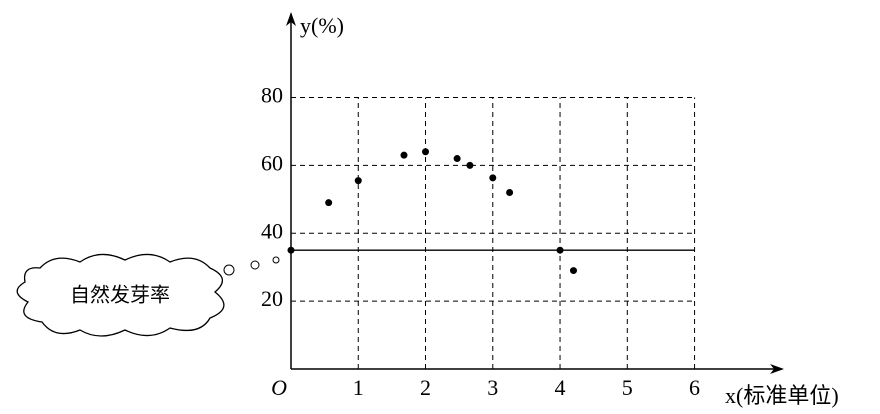 The height and width of the screenshot is (414, 880). Describe the element at coordinates (358, 387) in the screenshot. I see `x-tick-label: 1` at that location.